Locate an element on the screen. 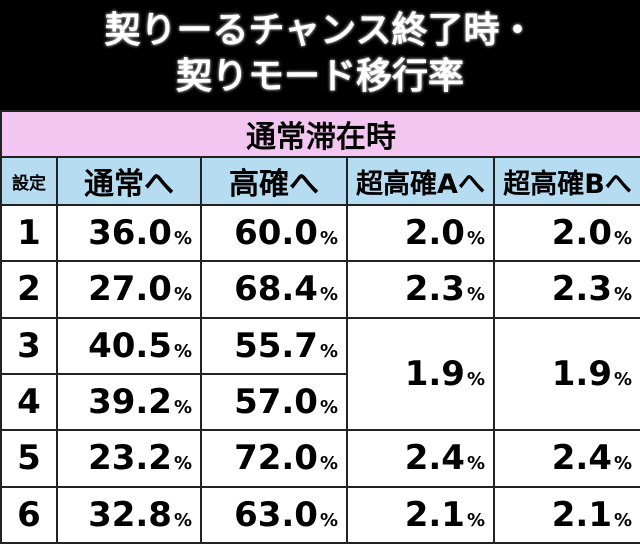 The image size is (640, 544). value: 27.0 is located at coordinates (130, 289).